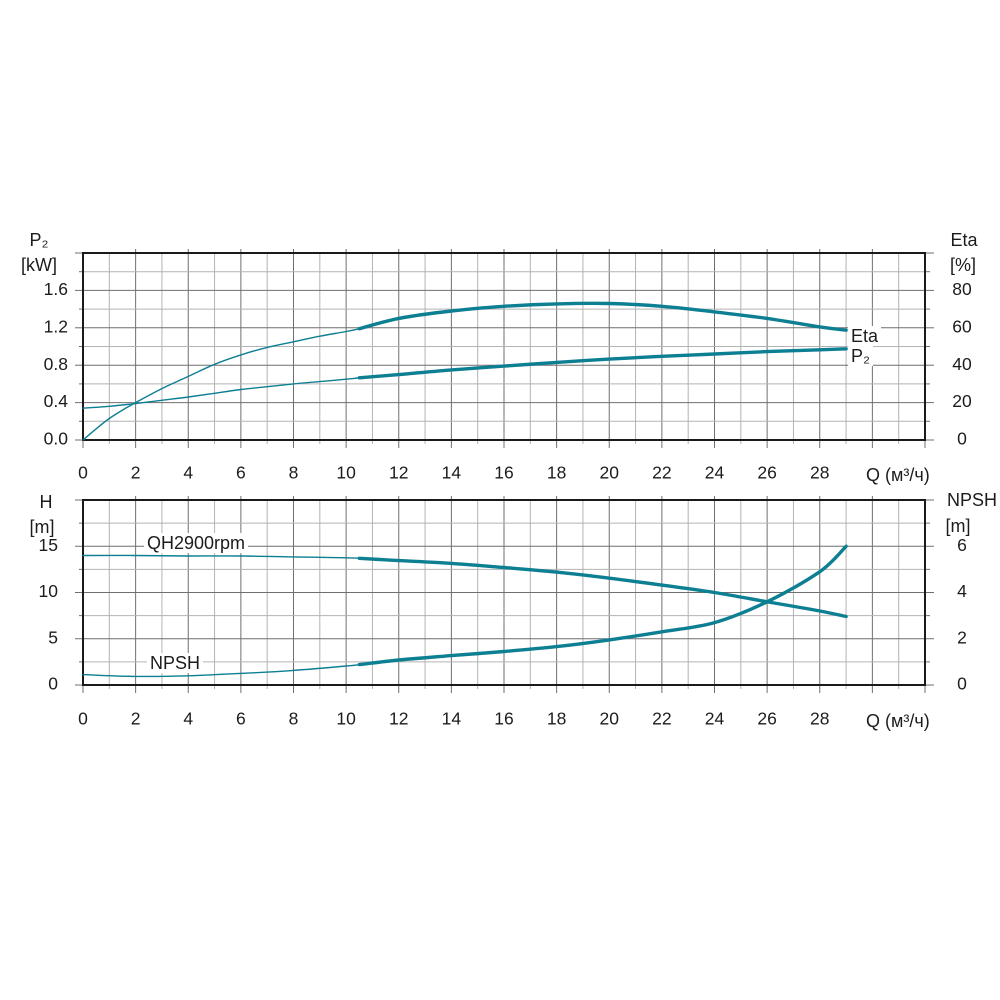  I want to click on right-tick-label: 4, so click(962, 591).